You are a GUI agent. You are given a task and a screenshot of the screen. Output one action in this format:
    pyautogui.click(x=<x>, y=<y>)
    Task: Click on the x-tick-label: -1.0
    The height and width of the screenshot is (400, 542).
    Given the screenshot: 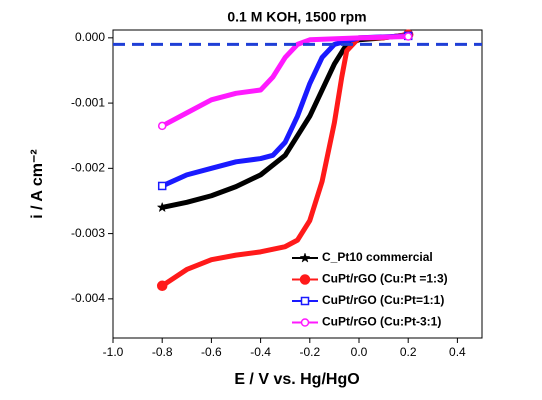 What is the action you would take?
    pyautogui.click(x=113, y=352)
    